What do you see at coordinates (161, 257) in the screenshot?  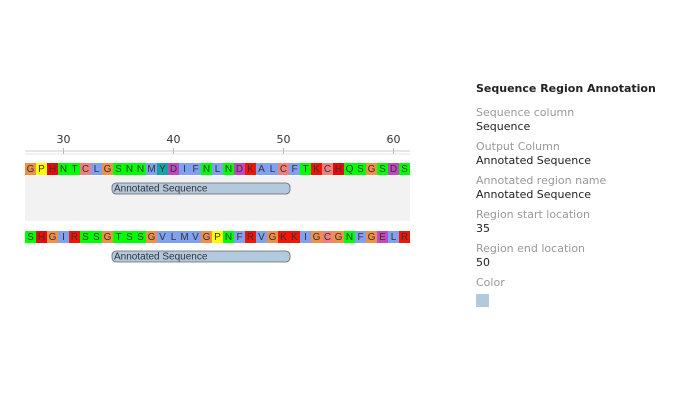 I see `annotation-label: Annotated Sequence` at bounding box center [161, 257].